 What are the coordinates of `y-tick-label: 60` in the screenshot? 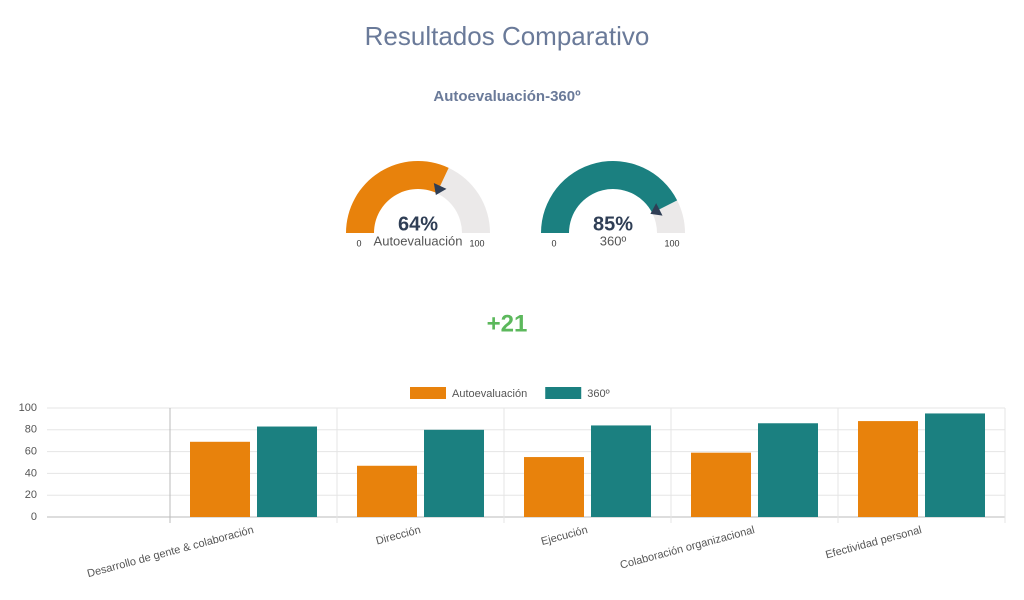 It's located at (31, 452).